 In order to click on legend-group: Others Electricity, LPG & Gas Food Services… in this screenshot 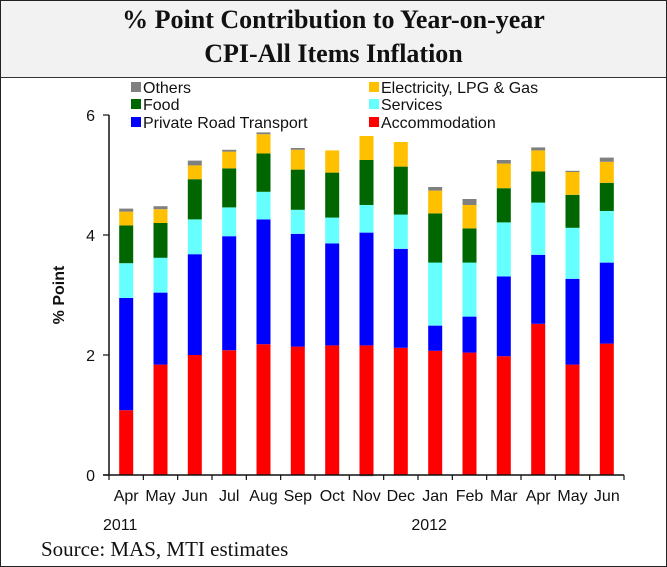, I will do `click(334, 106)`.